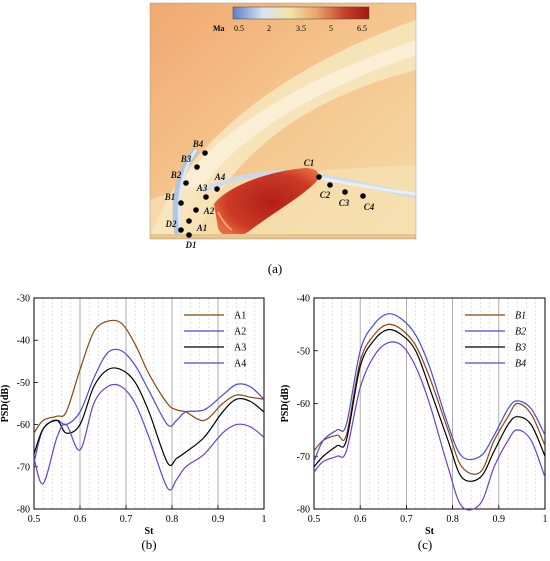 The width and height of the screenshot is (550, 561). I want to click on colorbar-gradient, so click(301, 13).